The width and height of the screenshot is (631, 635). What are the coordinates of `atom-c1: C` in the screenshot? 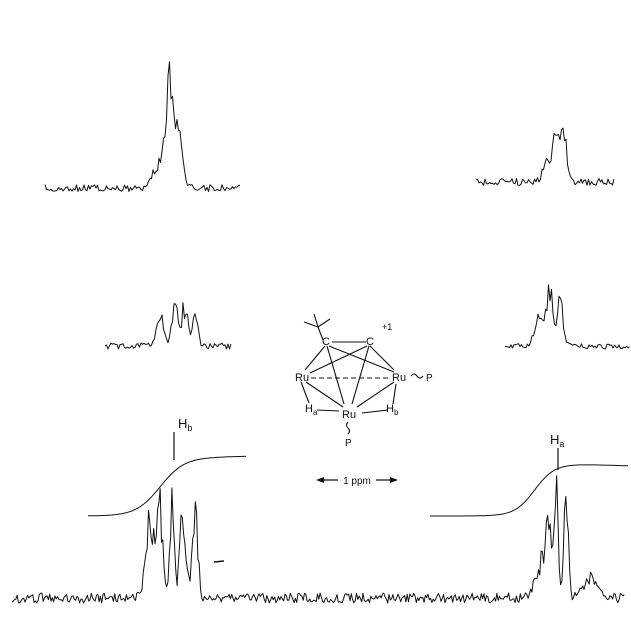 It's located at (326, 342).